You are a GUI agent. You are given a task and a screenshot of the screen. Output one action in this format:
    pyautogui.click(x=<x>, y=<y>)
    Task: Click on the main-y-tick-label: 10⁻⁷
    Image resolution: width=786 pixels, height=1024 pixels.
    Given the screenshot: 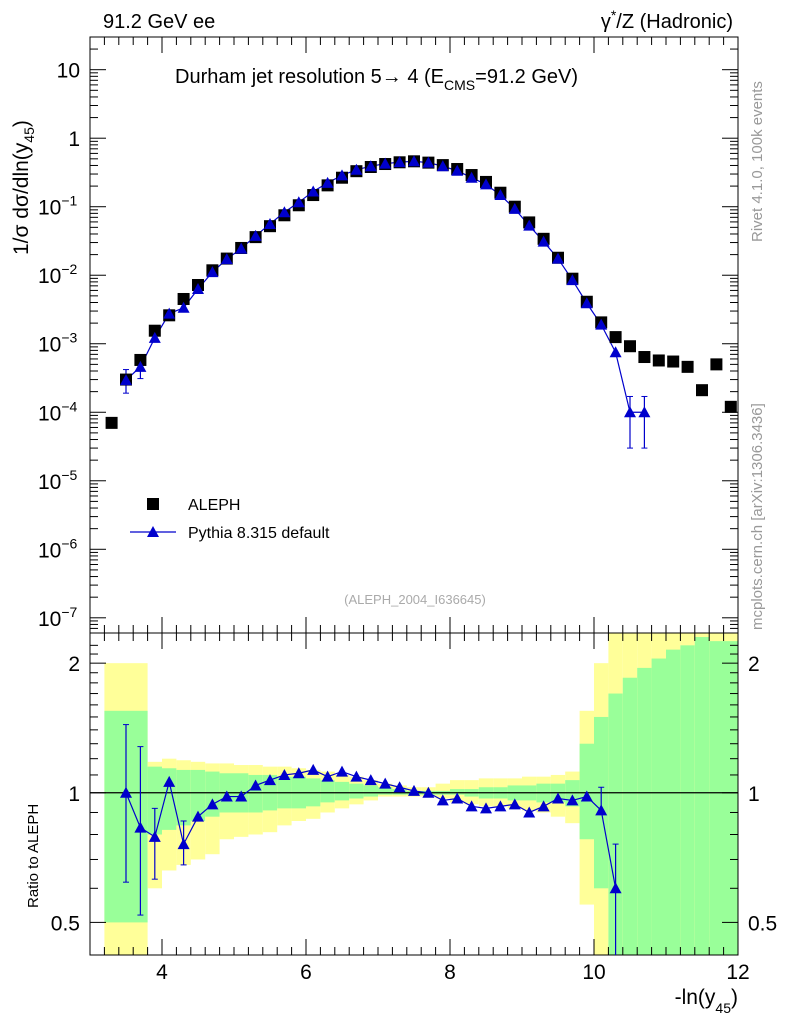 What is the action you would take?
    pyautogui.click(x=58, y=617)
    